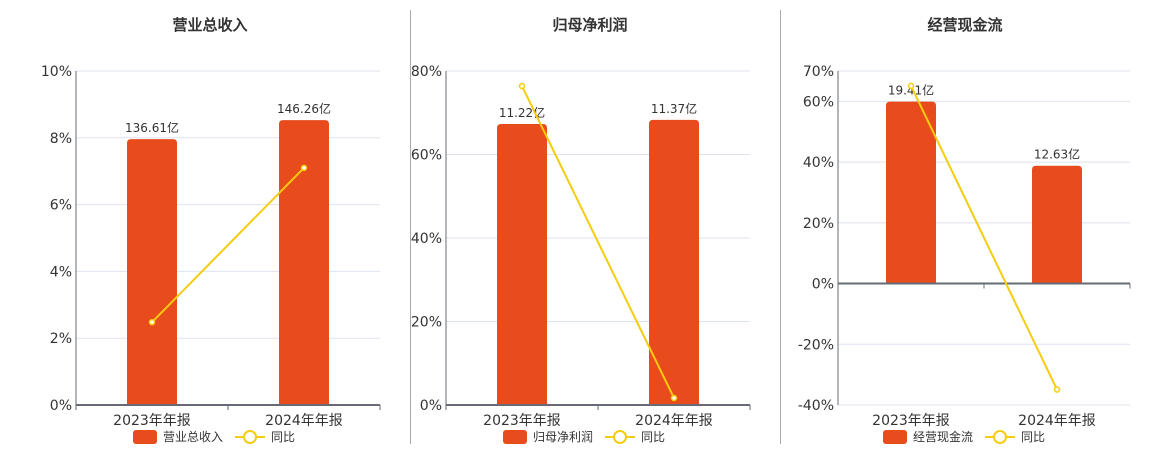 This screenshot has width=1160, height=450. Describe the element at coordinates (61, 272) in the screenshot. I see `y-tick-label: 4%` at that location.